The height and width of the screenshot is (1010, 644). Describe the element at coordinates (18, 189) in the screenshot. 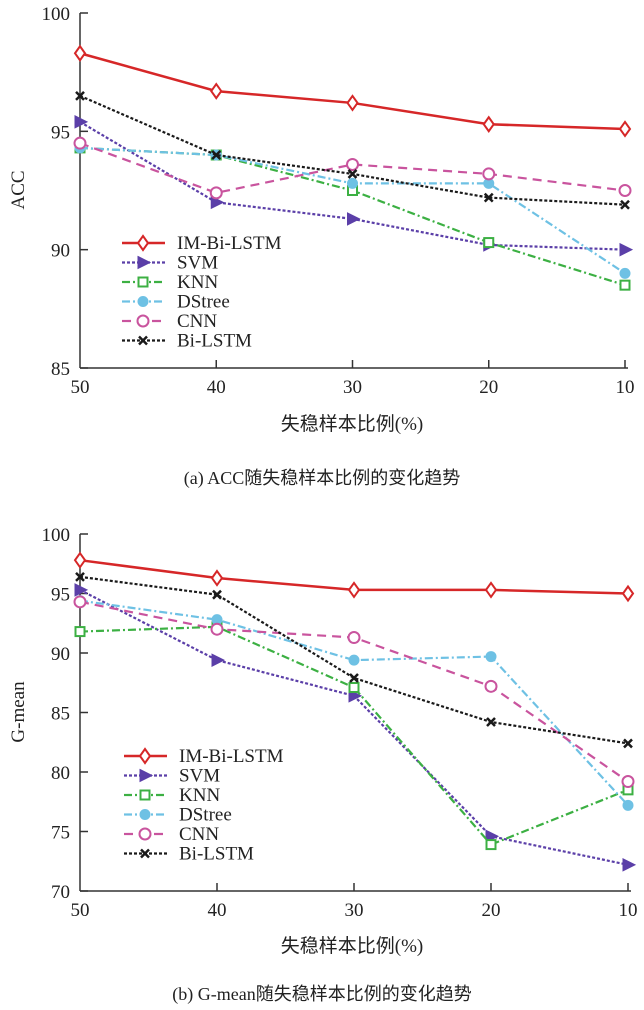

I see `y-axis-title: ACC` at that location.